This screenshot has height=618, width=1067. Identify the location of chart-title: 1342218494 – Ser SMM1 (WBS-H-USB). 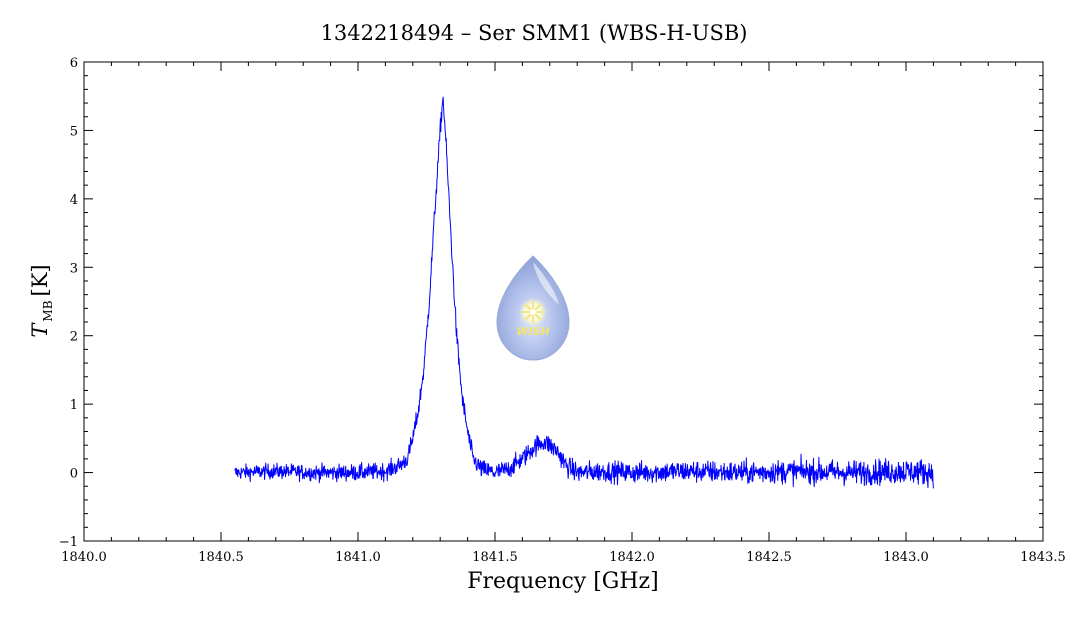
(534, 33).